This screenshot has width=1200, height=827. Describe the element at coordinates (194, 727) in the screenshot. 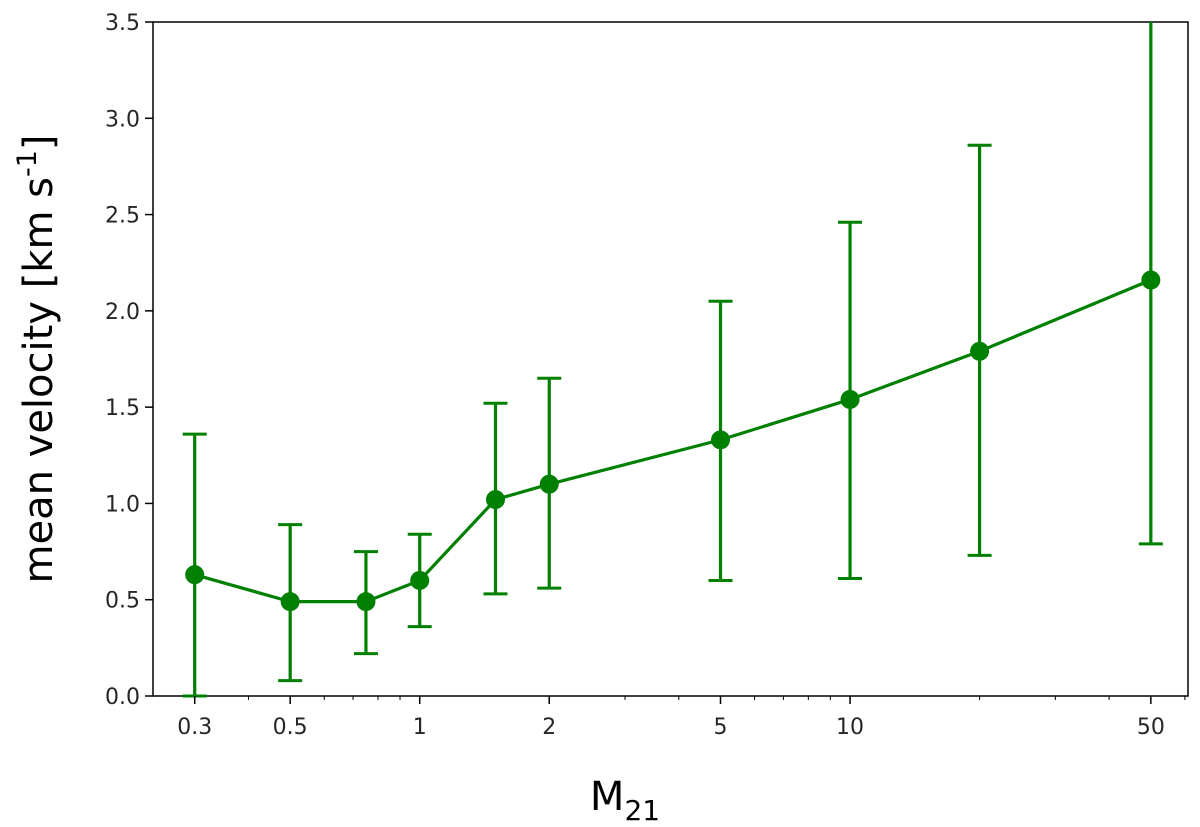

I see `x-tick-label: 0.3` at that location.